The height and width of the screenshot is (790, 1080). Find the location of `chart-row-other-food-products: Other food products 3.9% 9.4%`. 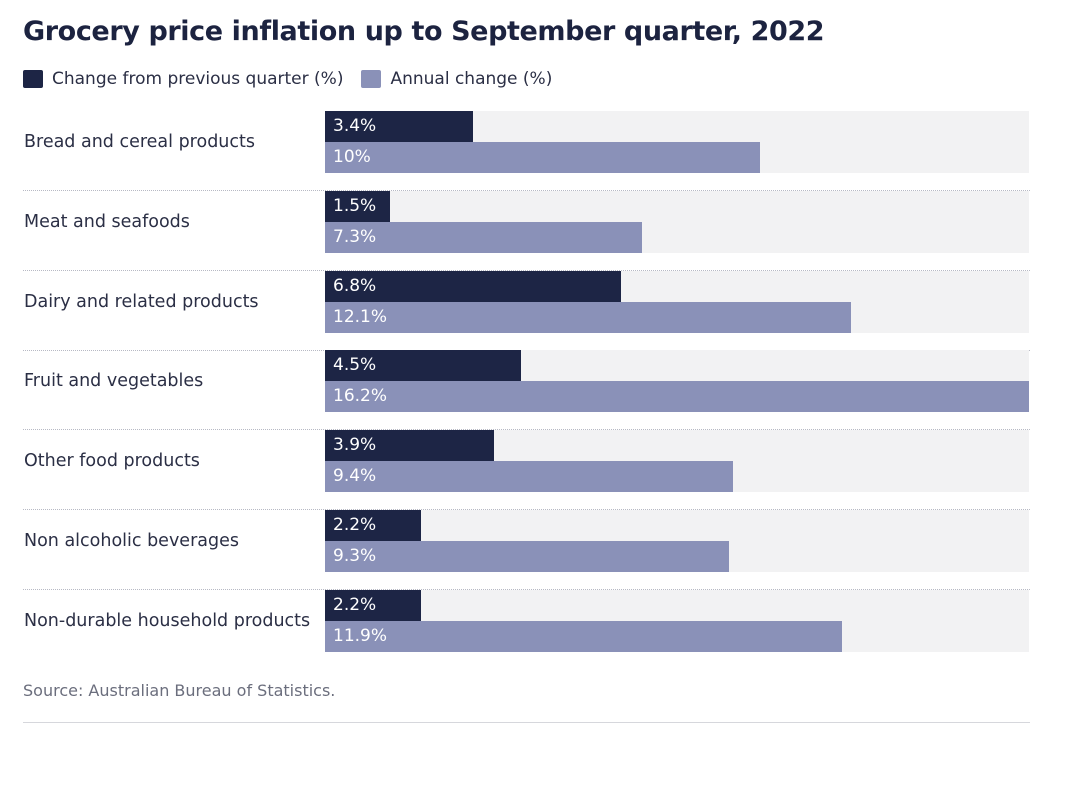

chart-row-other-food-products: Other food products 3.9% 9.4% is located at coordinates (526, 470).